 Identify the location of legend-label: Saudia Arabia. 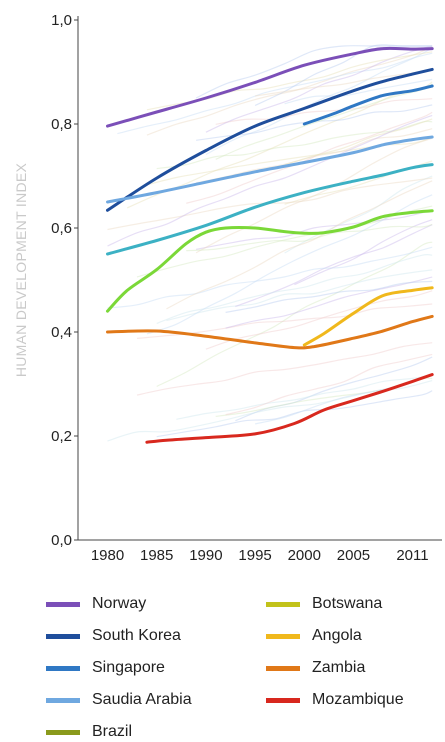
(142, 699).